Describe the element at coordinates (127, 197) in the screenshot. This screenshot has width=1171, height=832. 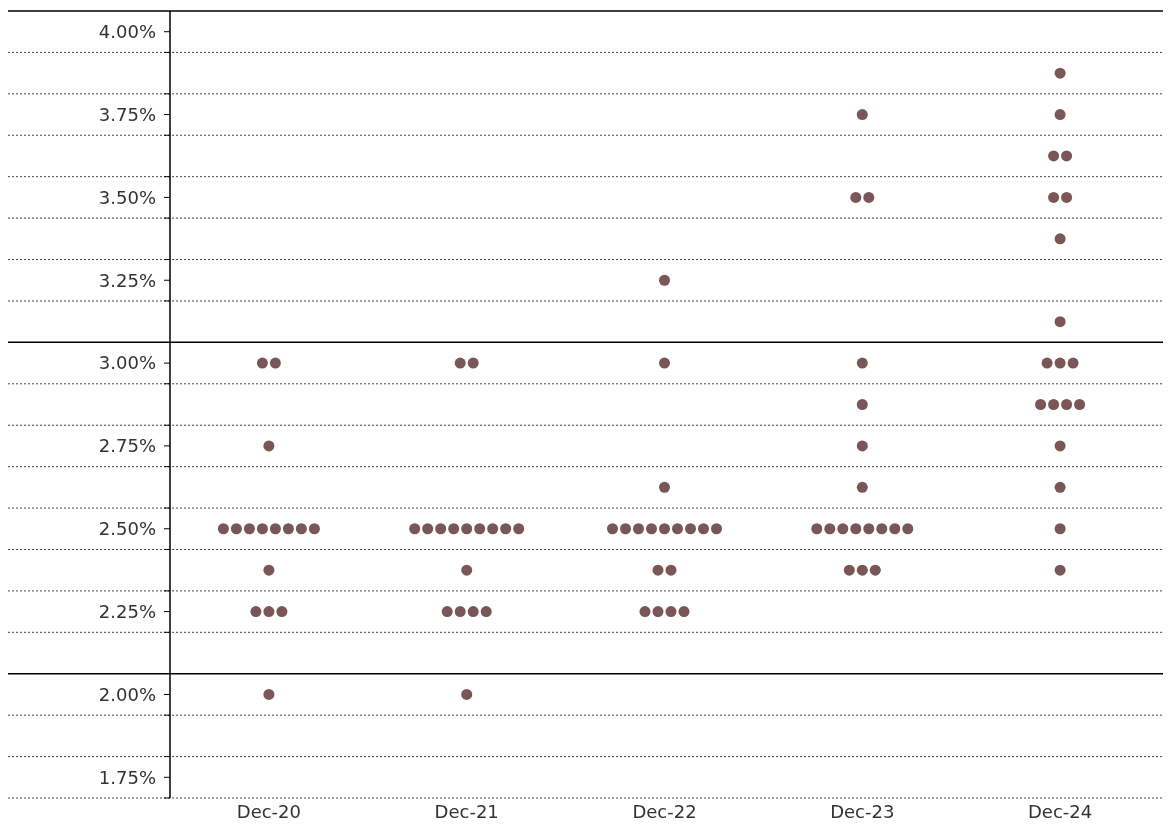
I see `y-tick-label: 3.50%` at that location.